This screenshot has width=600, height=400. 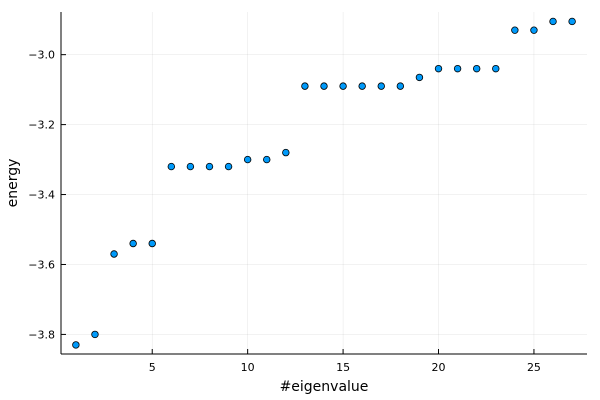 I want to click on y-tick-label: −3.8, so click(x=41, y=334).